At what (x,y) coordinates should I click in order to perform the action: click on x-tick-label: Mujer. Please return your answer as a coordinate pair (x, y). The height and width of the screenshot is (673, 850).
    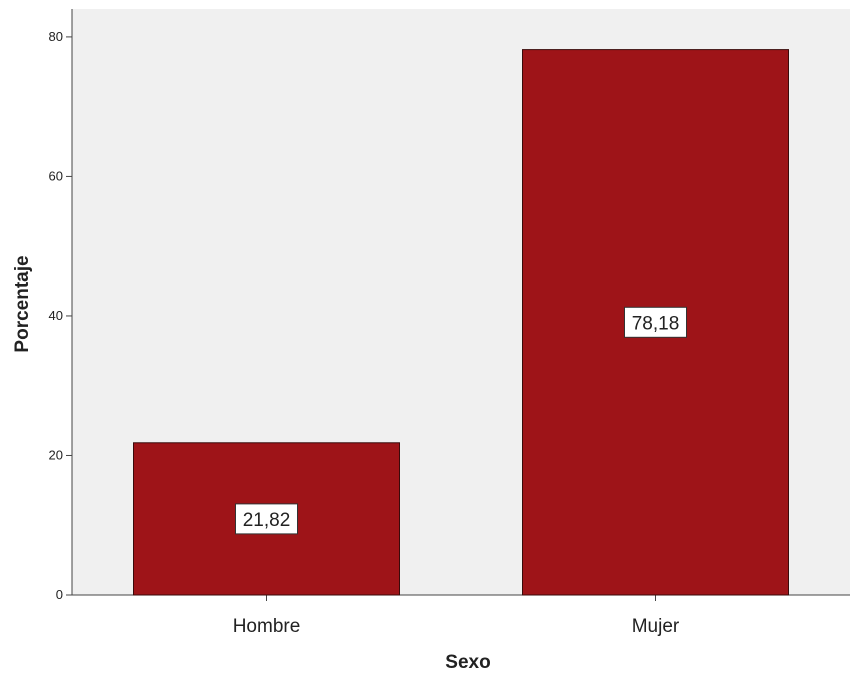
    Looking at the image, I should click on (656, 626).